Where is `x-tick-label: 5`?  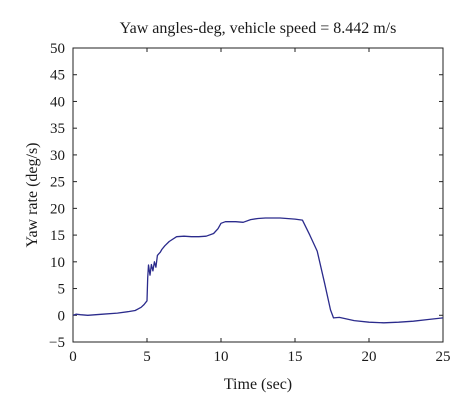
x-tick-label: 5 is located at coordinates (147, 357).